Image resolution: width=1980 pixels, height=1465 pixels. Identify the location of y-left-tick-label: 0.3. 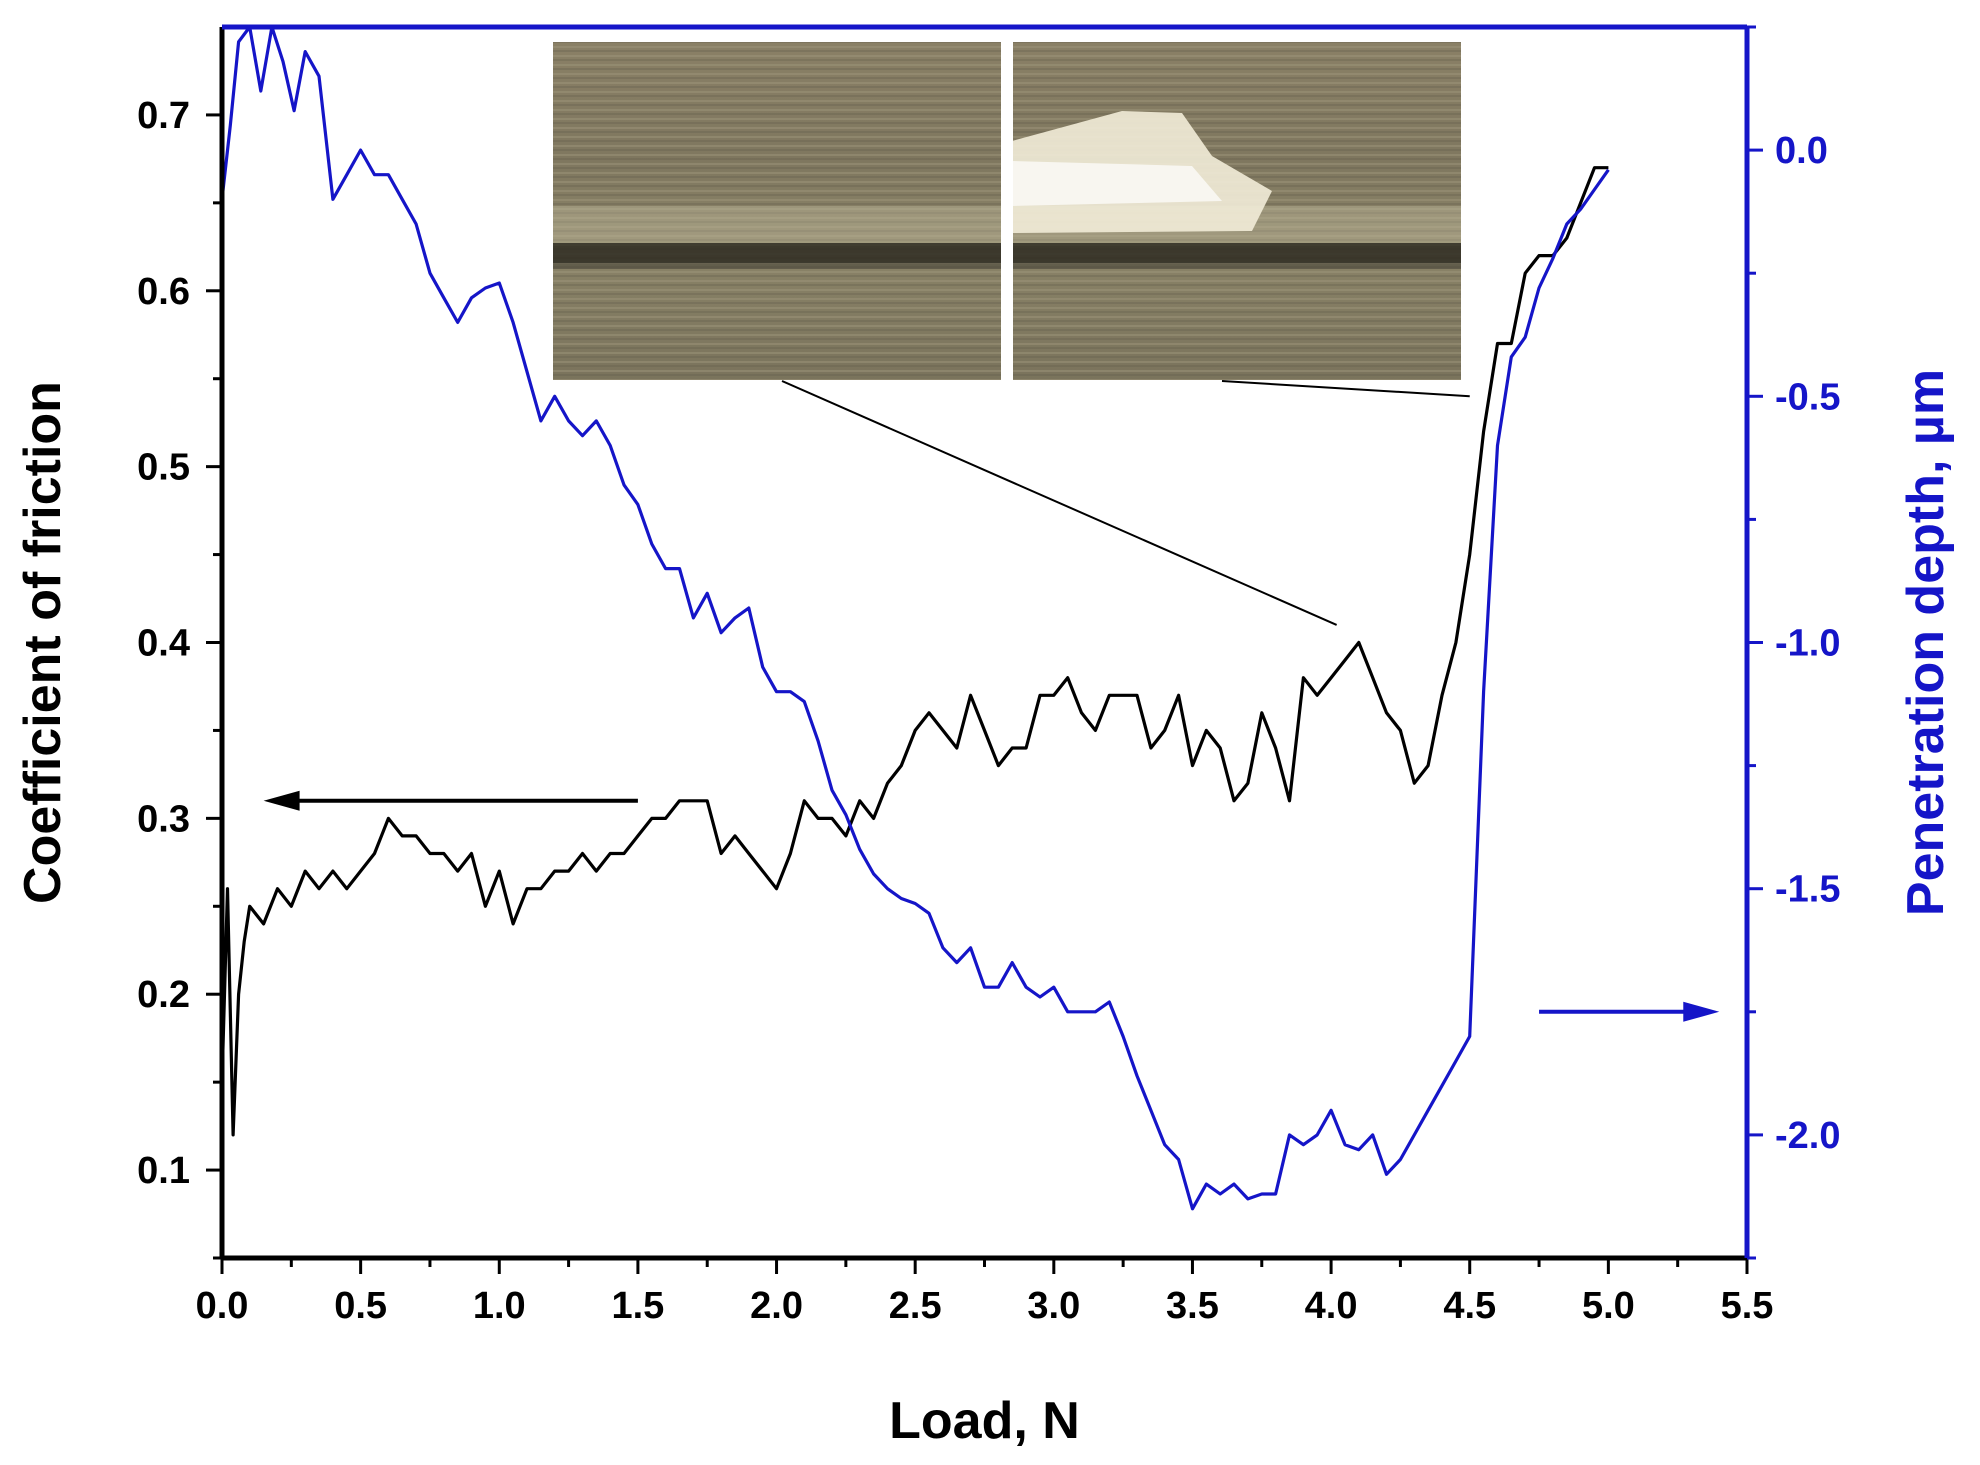
(163, 819).